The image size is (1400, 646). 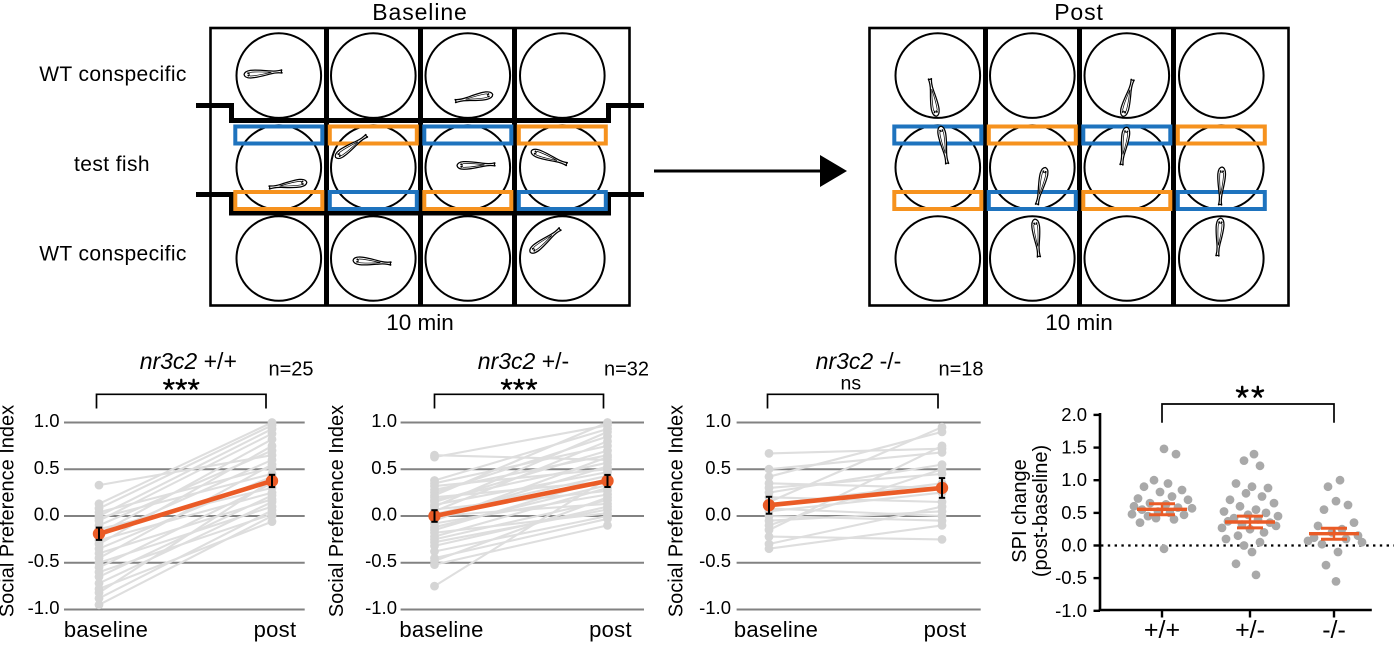 I want to click on svg-text: (post-baseline), so click(x=1041, y=511).